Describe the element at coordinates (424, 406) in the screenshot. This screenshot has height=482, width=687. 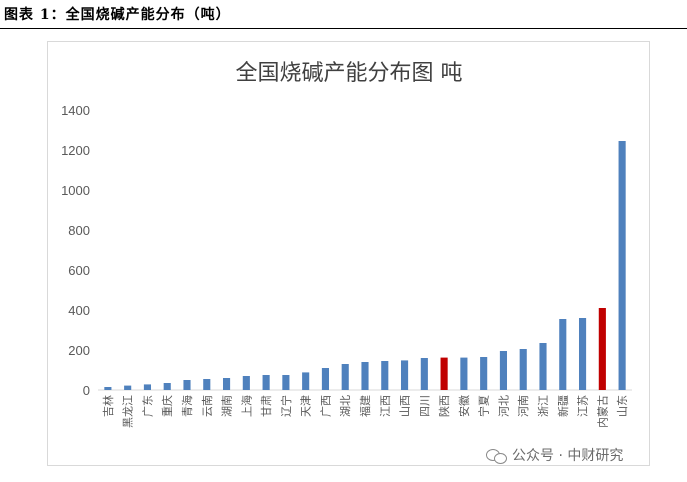
I see `x-tick-label: 四川` at that location.